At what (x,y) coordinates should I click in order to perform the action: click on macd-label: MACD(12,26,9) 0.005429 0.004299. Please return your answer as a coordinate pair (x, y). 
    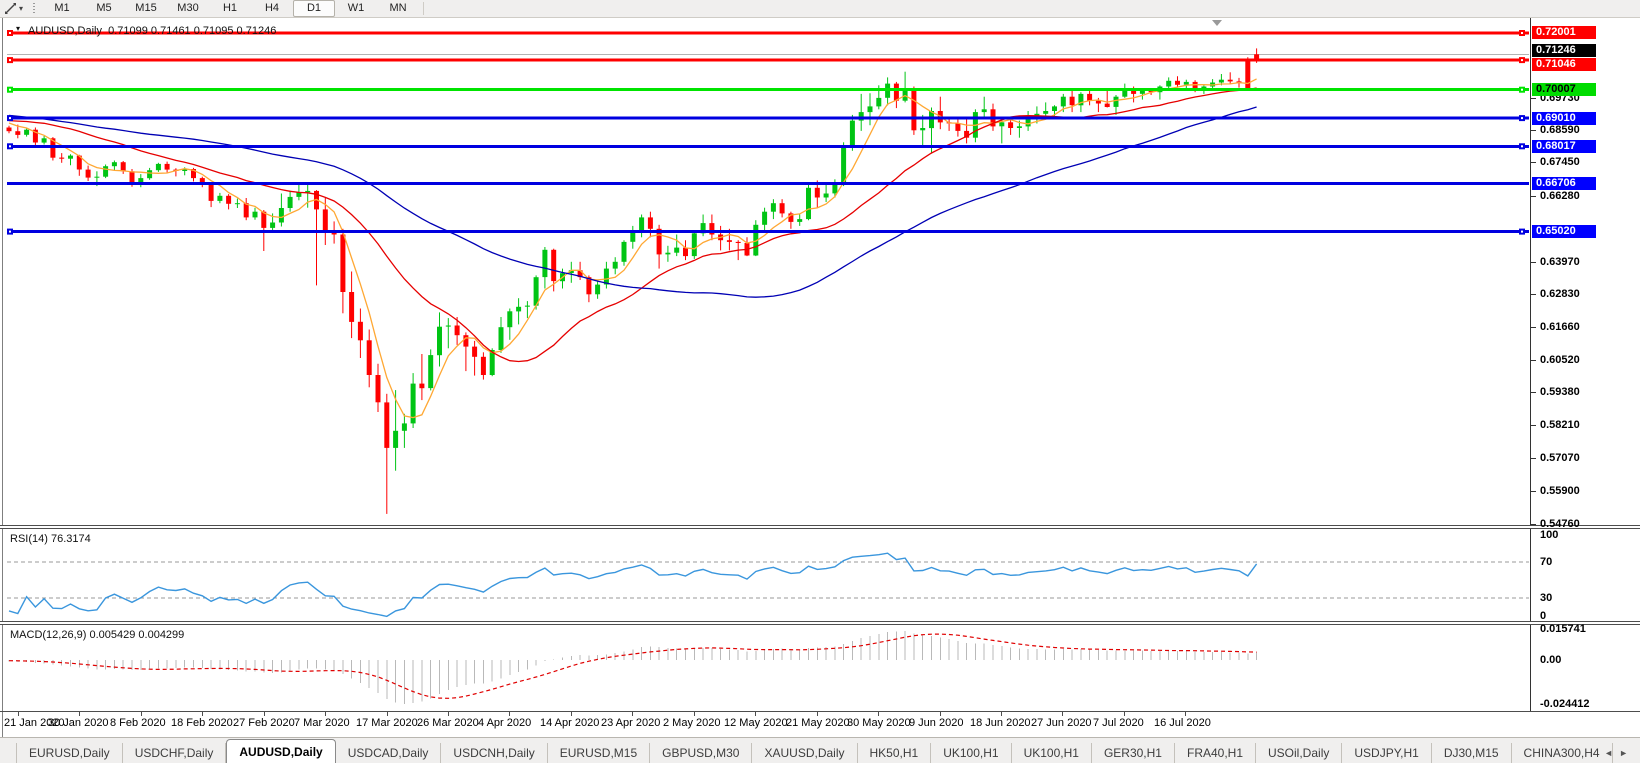
    Looking at the image, I should click on (97, 635).